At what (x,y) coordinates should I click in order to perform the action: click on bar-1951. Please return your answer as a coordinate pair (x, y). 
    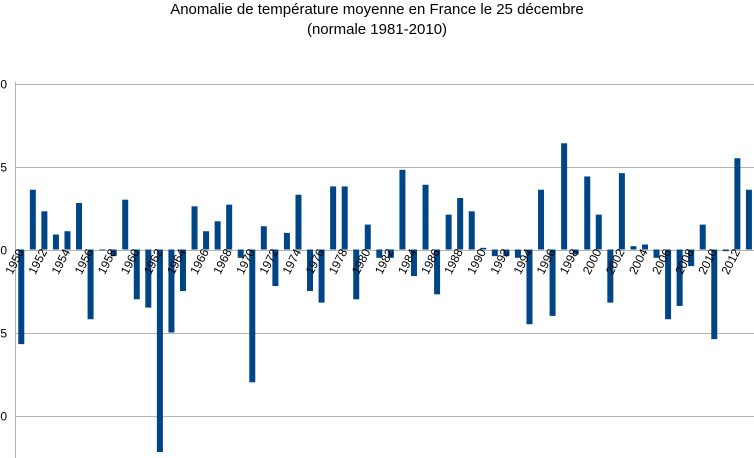
    Looking at the image, I should click on (32, 219).